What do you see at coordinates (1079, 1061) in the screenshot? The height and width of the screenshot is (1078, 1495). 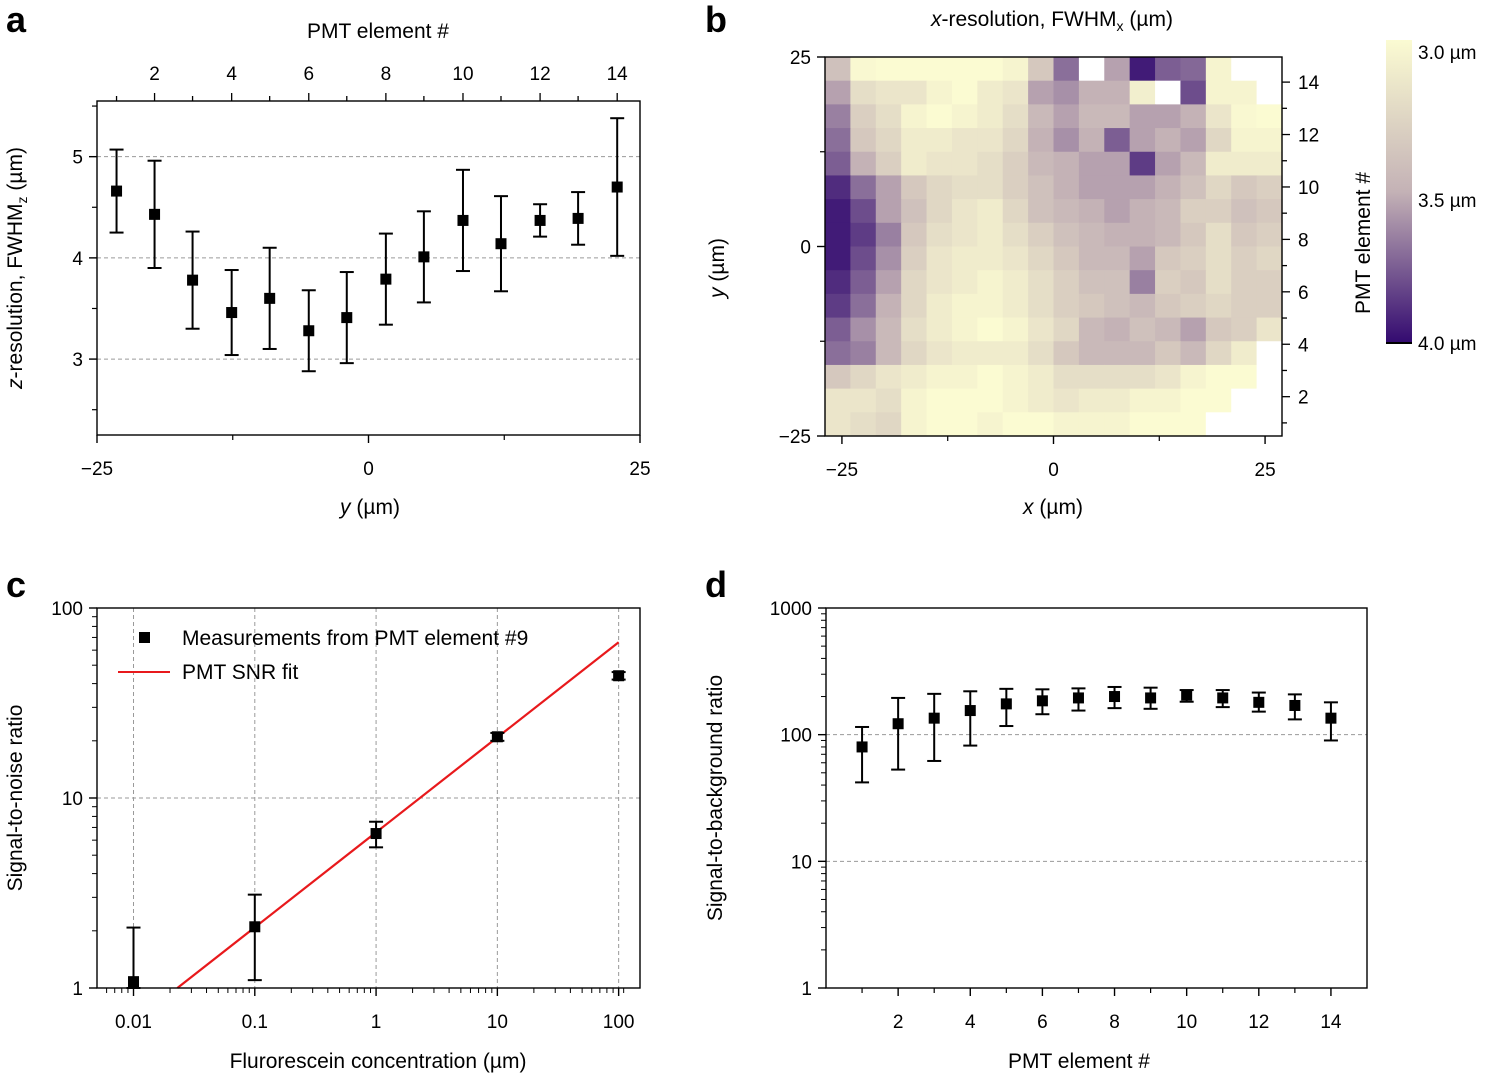 I see `d-xlabel: PMT element #` at bounding box center [1079, 1061].